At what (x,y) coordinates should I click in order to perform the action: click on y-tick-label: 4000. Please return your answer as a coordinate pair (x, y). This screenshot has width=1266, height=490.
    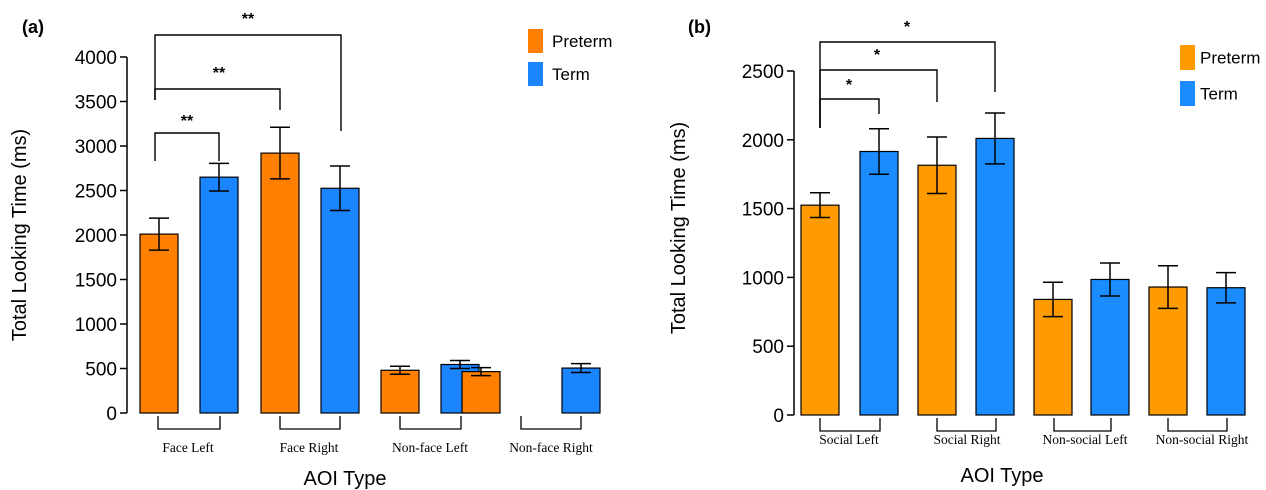
    Looking at the image, I should click on (96, 58).